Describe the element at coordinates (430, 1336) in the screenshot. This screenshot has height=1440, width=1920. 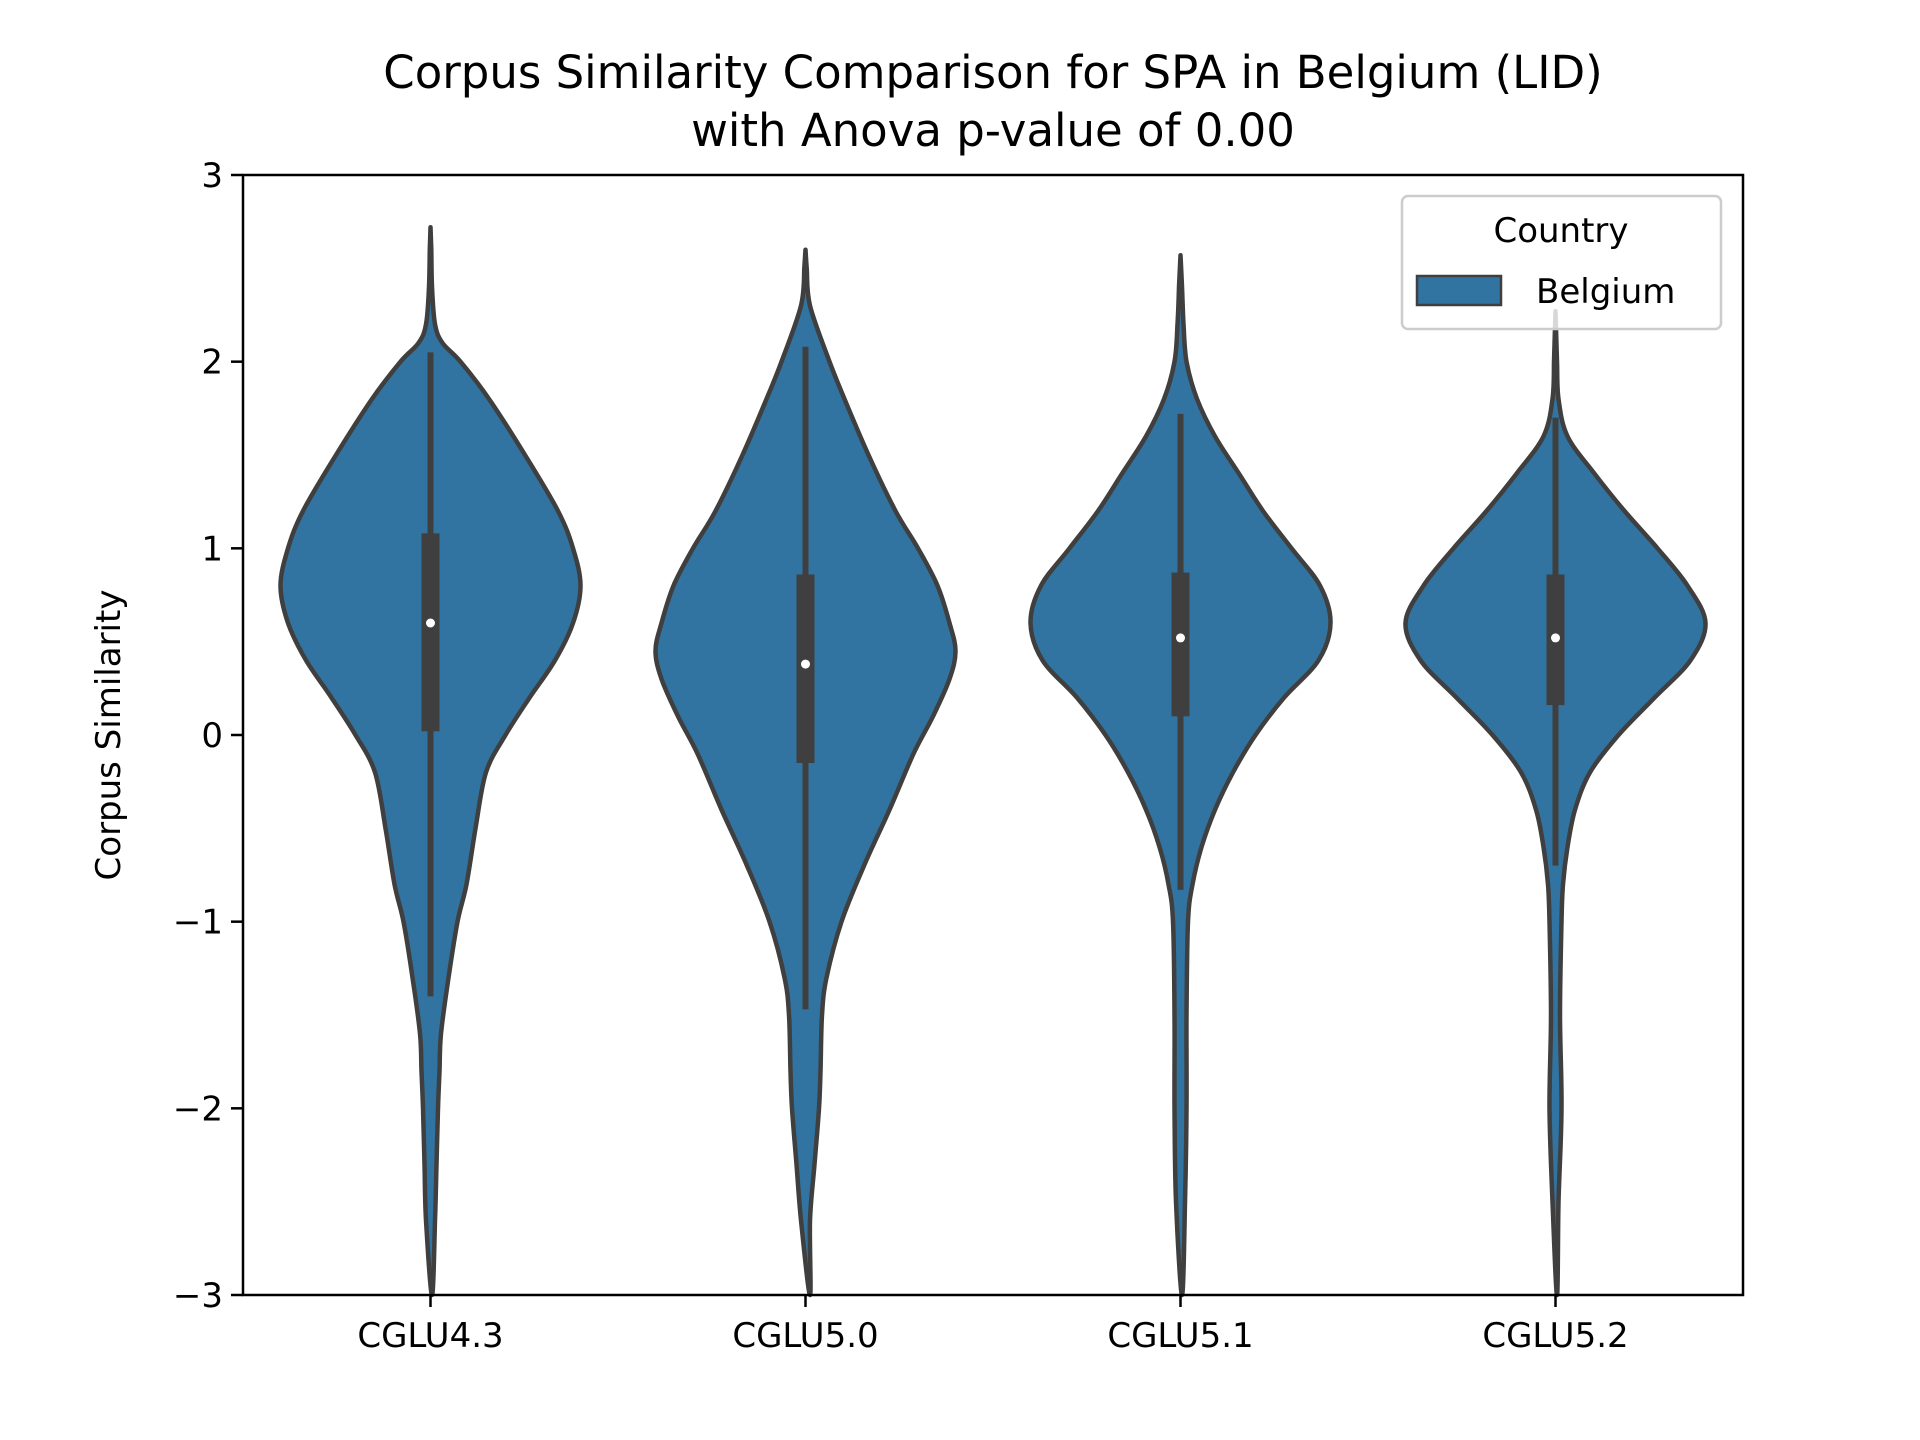
I see `x-tick-label: CGLU4.3` at that location.